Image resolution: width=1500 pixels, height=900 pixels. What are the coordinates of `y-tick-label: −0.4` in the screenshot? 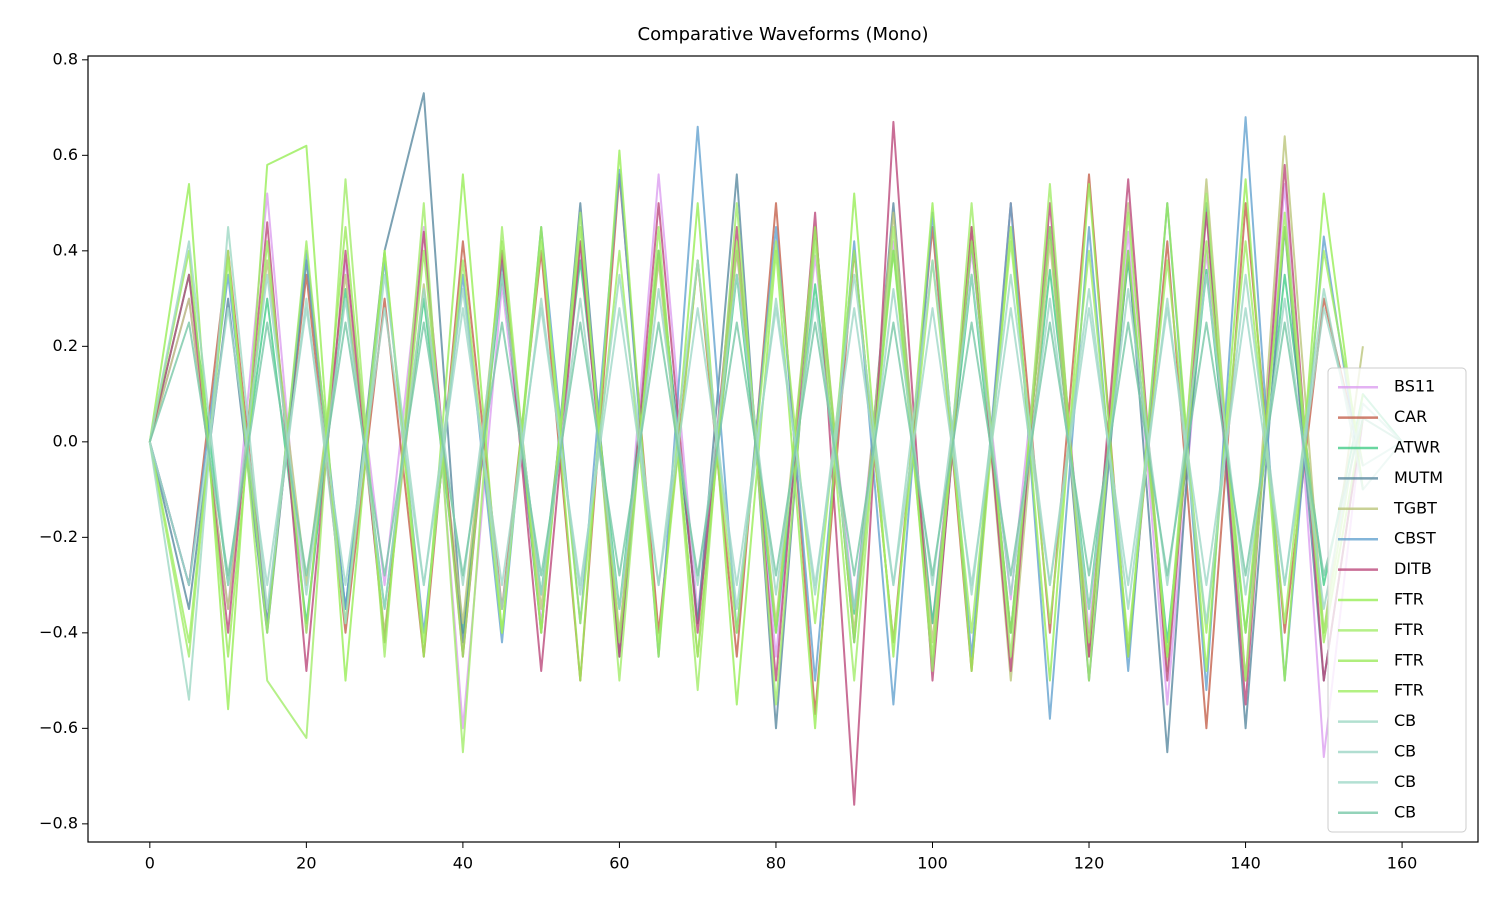 It's located at (58, 631).